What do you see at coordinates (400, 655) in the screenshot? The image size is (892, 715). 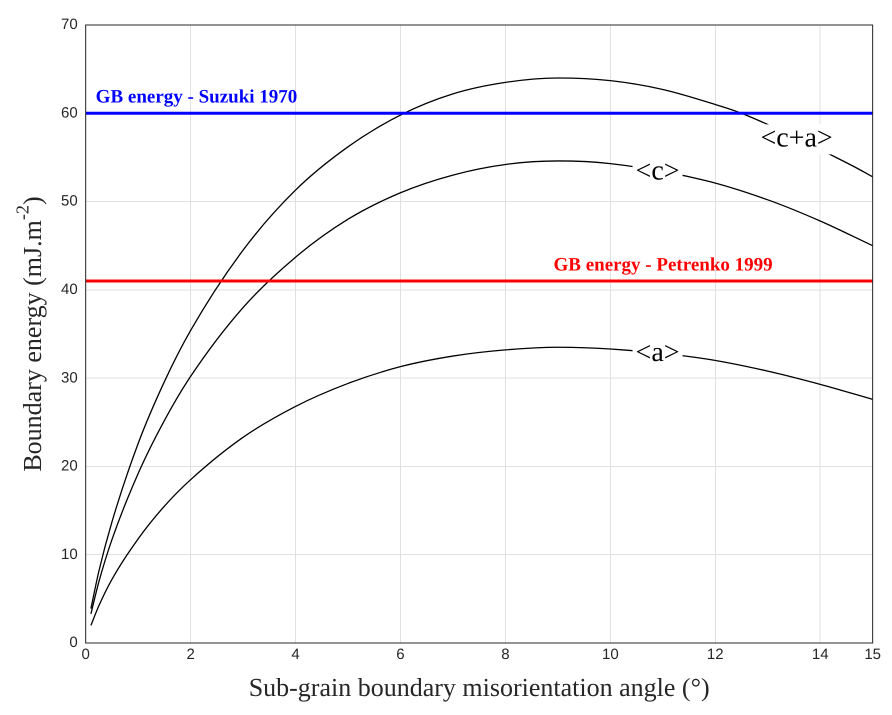 I see `x-tick-label: 6` at bounding box center [400, 655].